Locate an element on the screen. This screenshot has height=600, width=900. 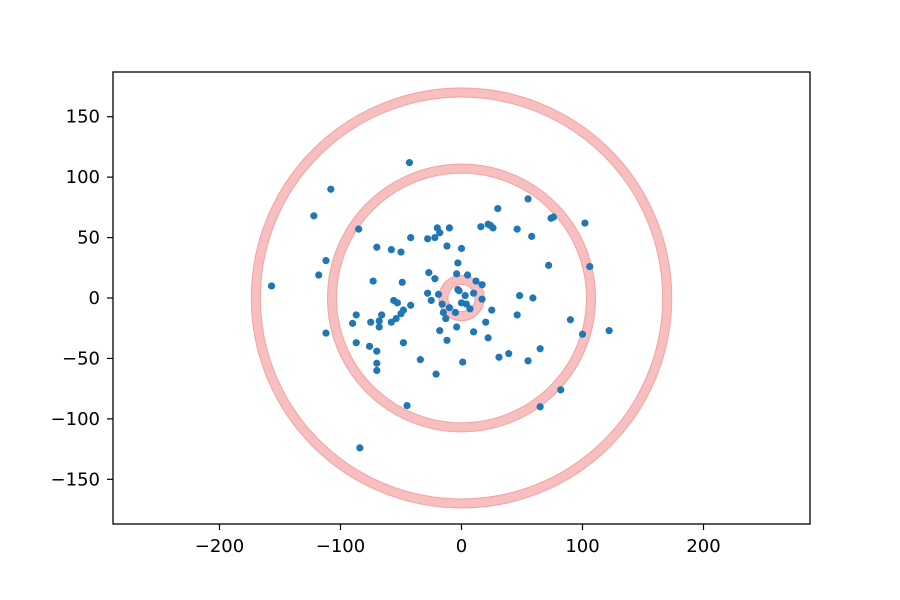
x-axis: −200 −100 0 100 200 is located at coordinates (458, 540).